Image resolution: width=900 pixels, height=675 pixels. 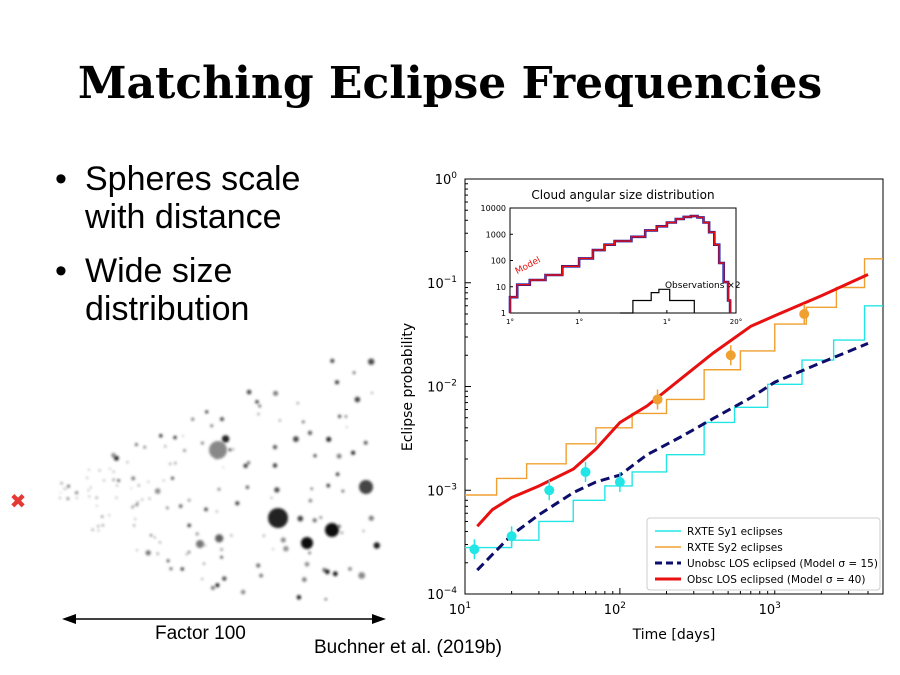 What do you see at coordinates (442, 594) in the screenshot?
I see `y-tick-label: 10⁻⁴` at bounding box center [442, 594].